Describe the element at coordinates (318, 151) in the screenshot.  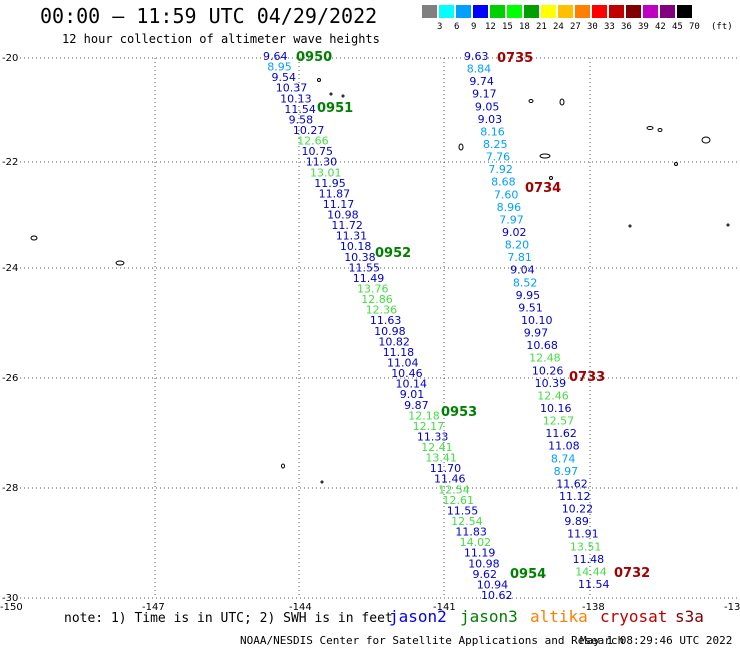
I see `swh-value: 10.75` at that location.